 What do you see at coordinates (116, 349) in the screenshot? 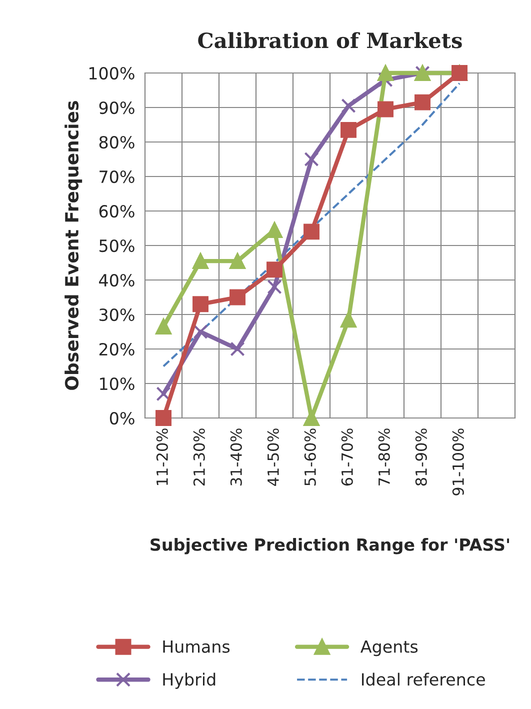
I see `y-tick-label: 20%` at bounding box center [116, 349].